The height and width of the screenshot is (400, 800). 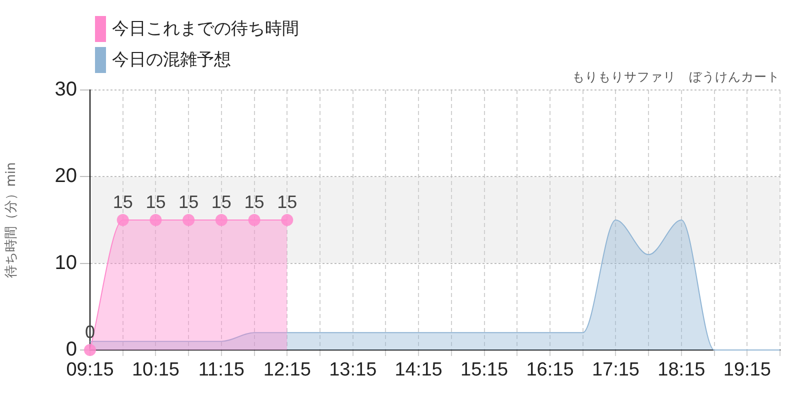 I want to click on x-tick-label: 10:15, so click(x=156, y=370).